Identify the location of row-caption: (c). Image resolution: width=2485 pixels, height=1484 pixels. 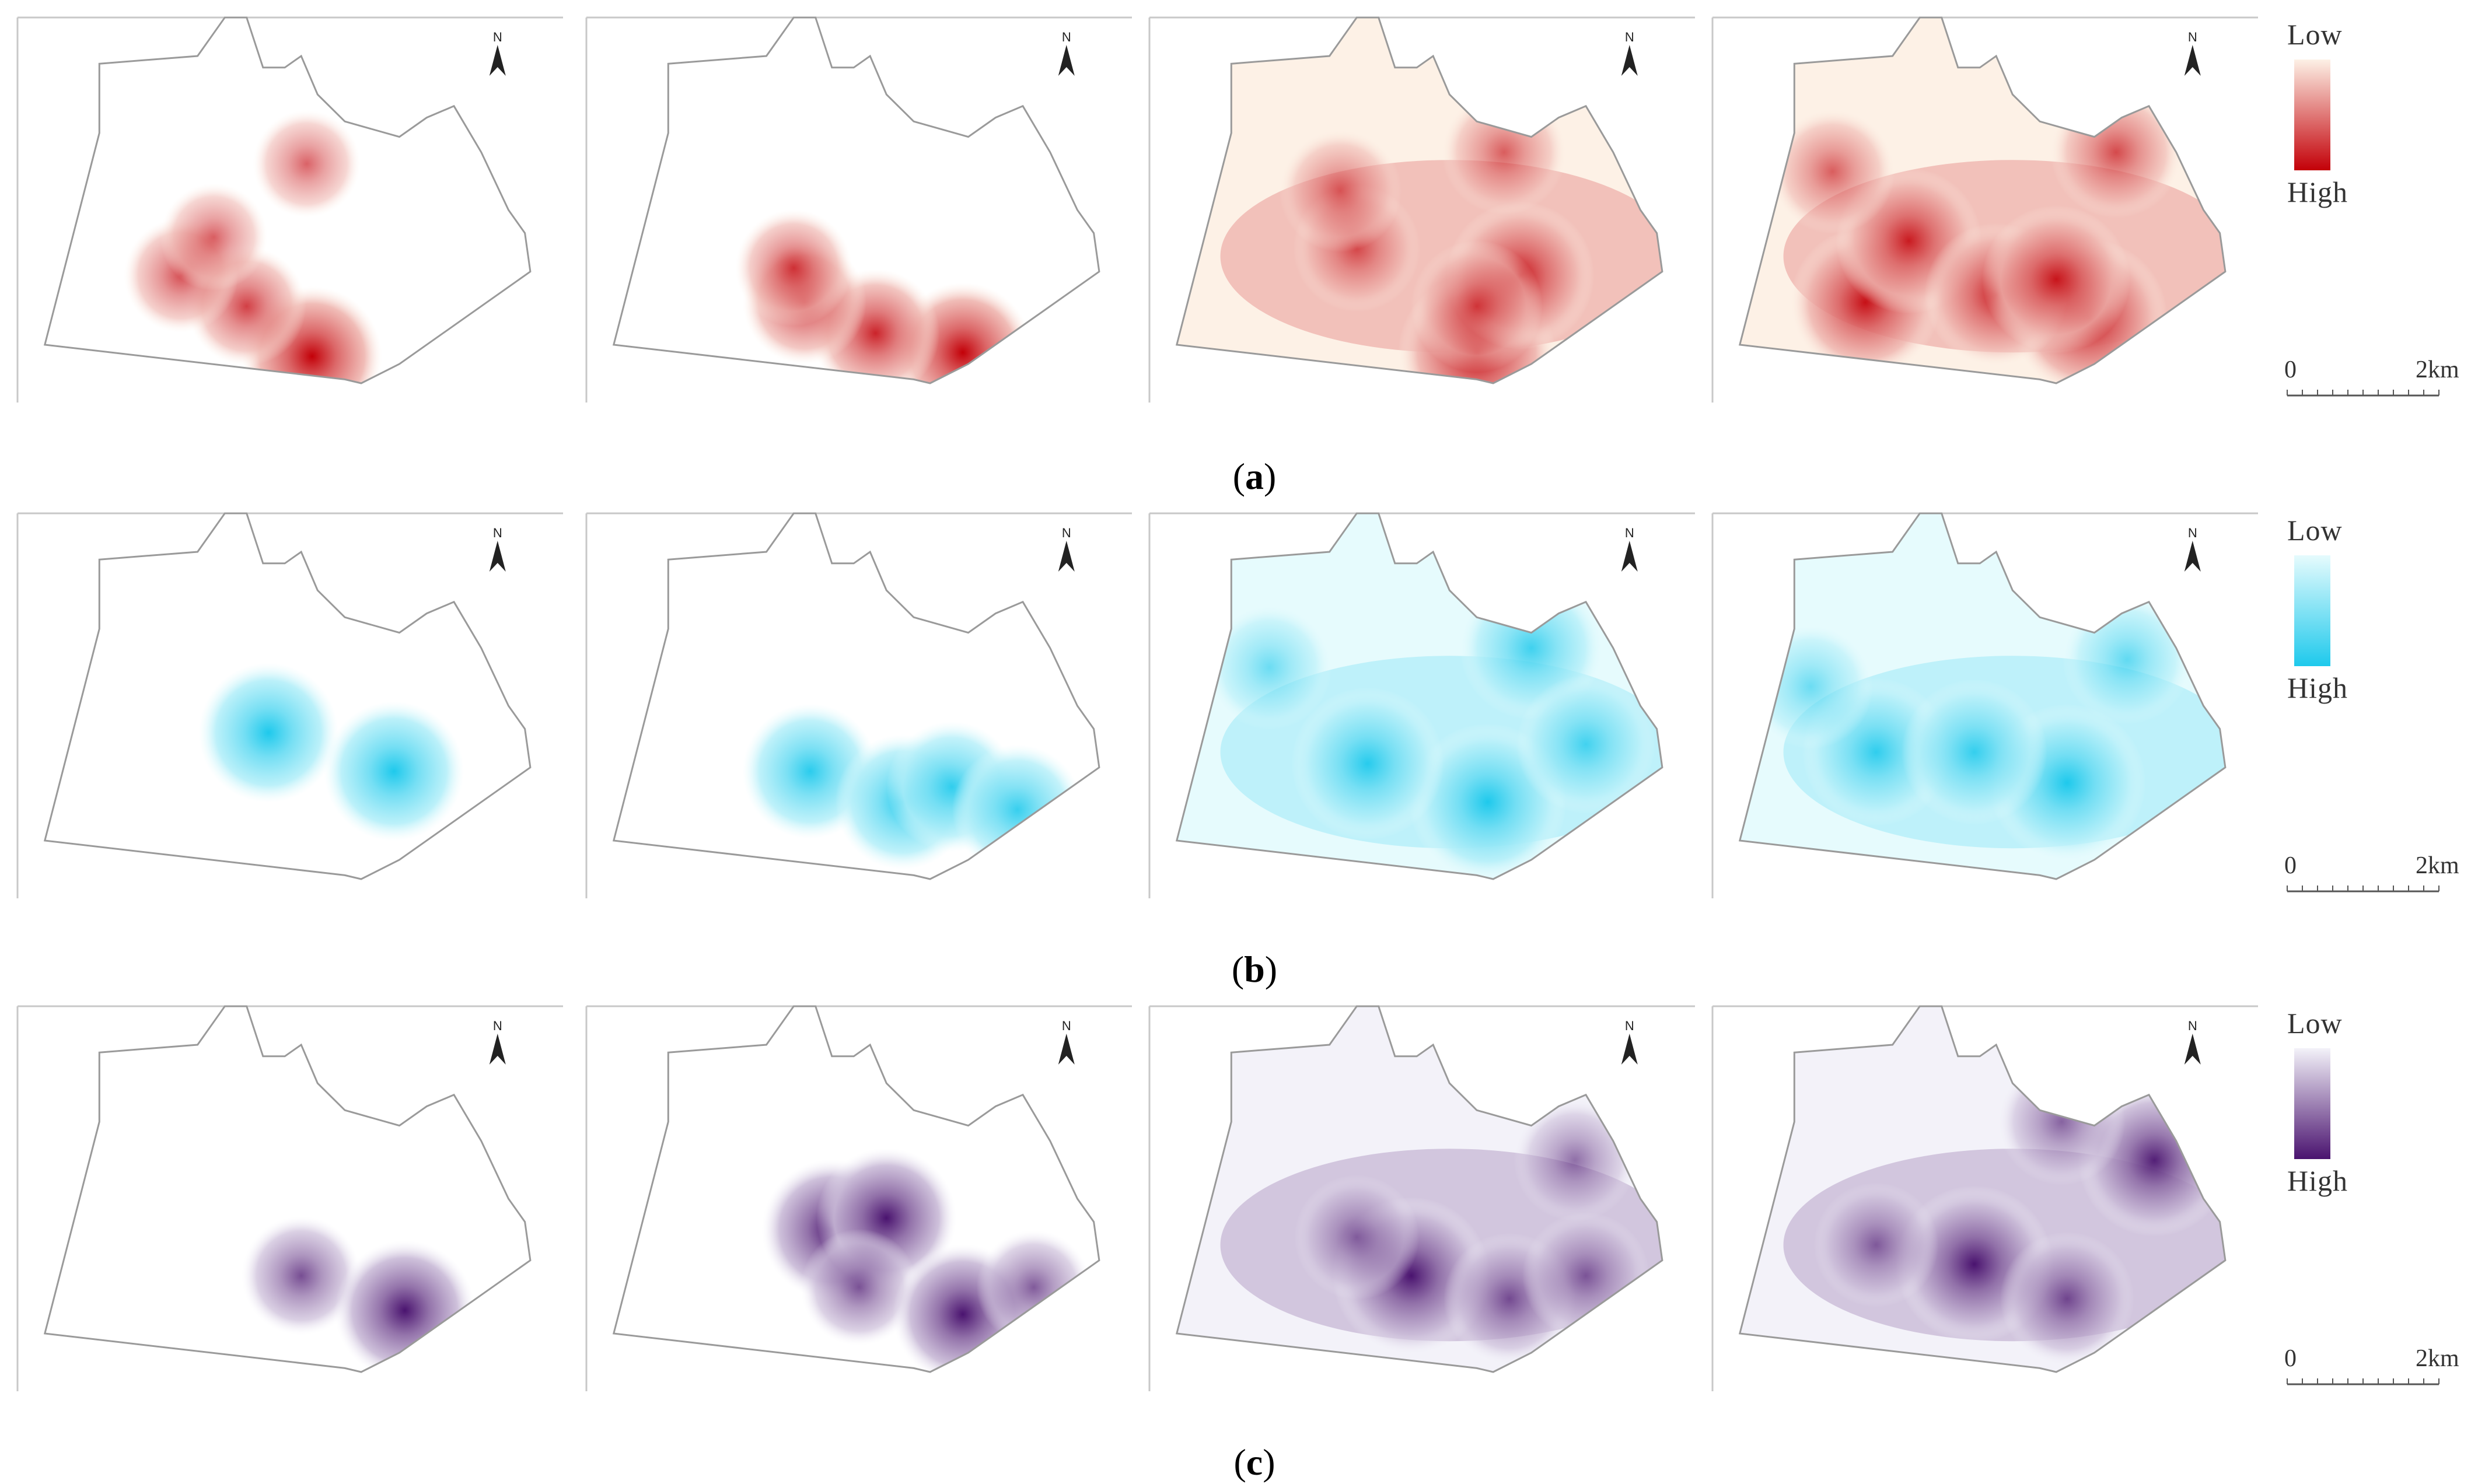
(1254, 1462).